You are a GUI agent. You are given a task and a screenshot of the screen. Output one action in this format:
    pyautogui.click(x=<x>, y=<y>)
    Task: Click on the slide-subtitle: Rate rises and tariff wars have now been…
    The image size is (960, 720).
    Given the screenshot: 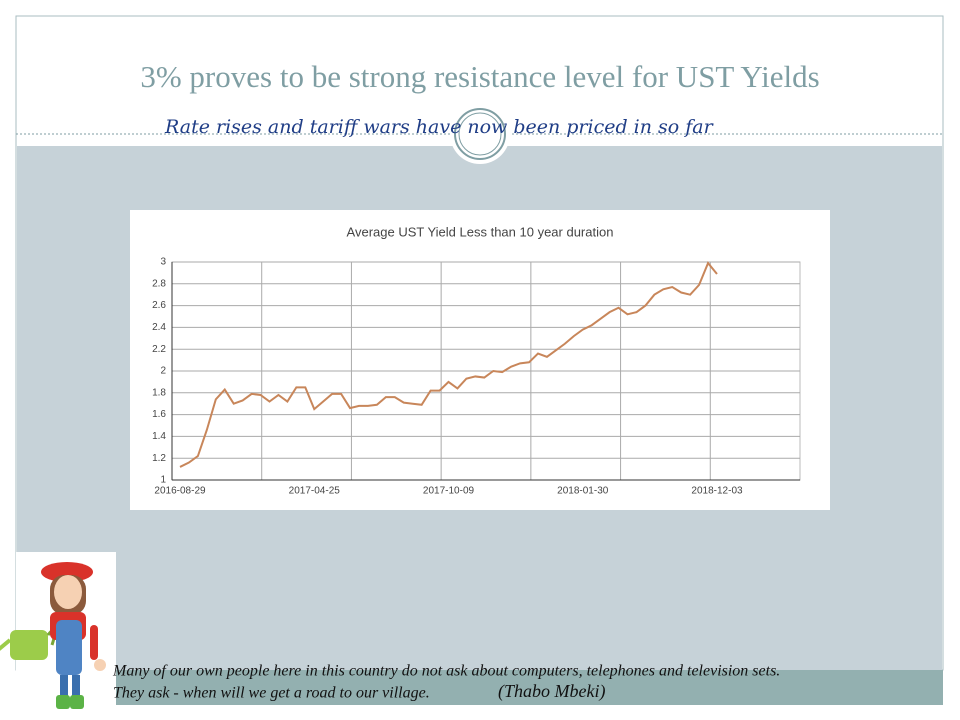 What is the action you would take?
    pyautogui.click(x=439, y=127)
    